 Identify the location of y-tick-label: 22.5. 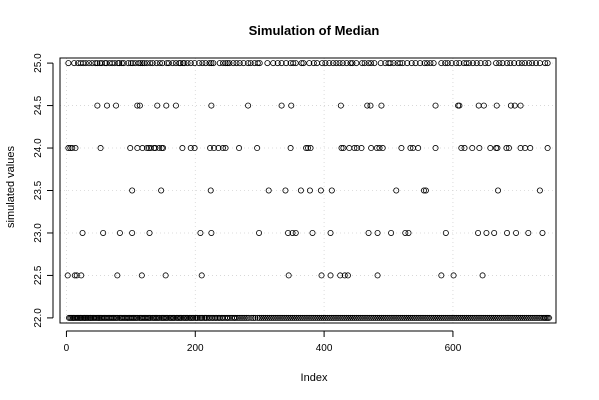
(38, 275).